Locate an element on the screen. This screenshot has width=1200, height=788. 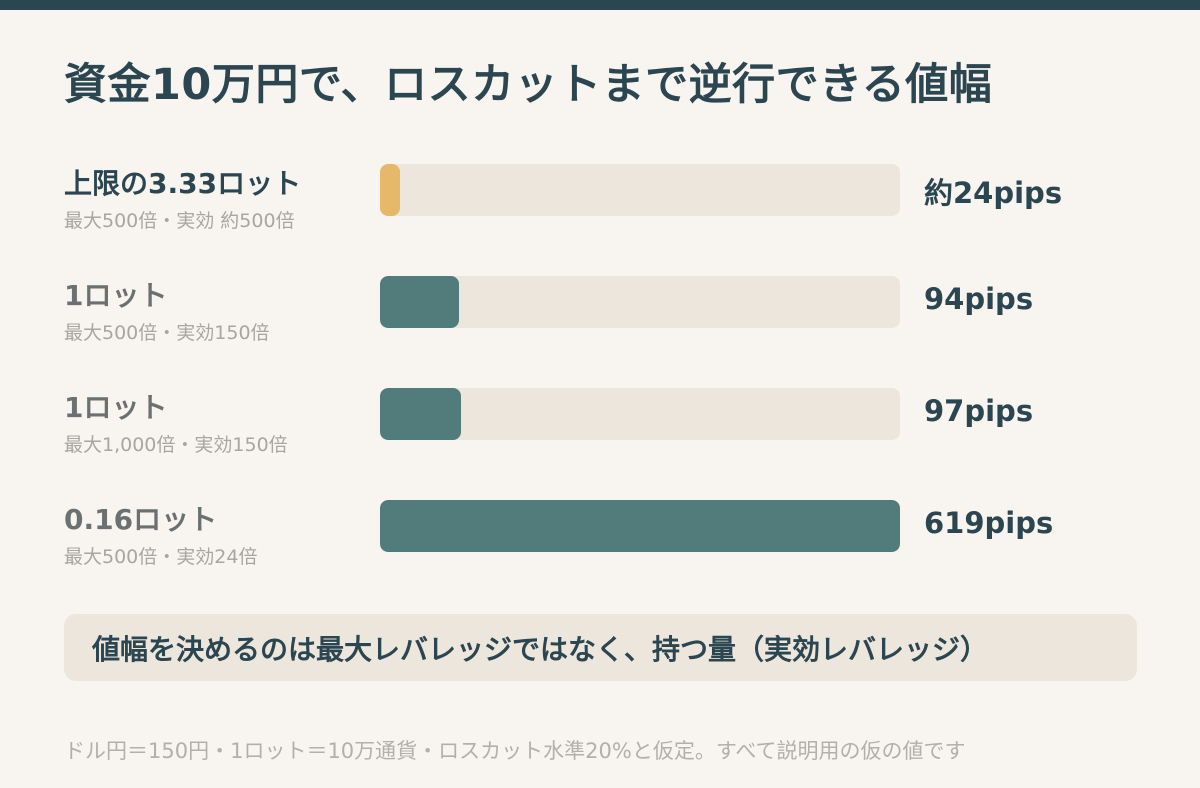
bar-row: 1ロット最大500倍・実効150倍 94pips is located at coordinates (600, 319).